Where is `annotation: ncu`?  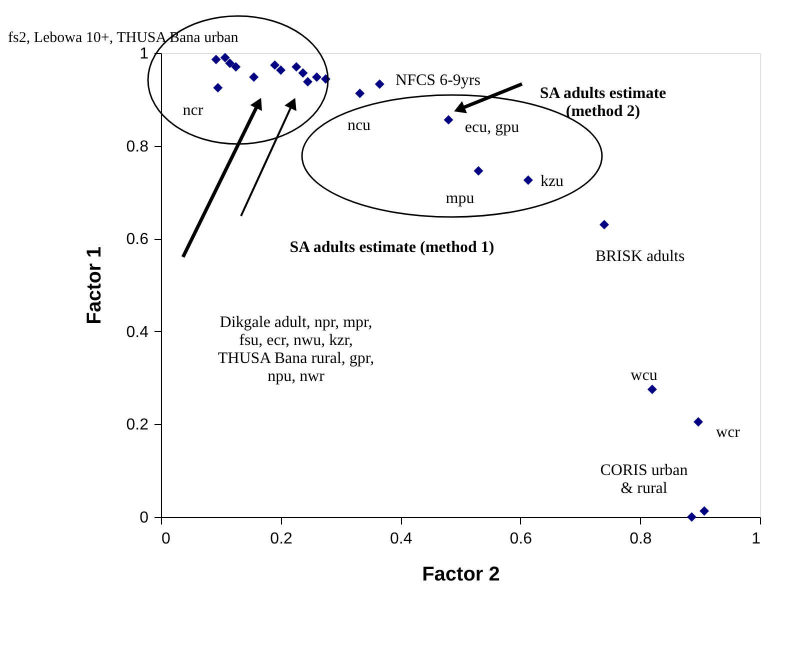
annotation: ncu is located at coordinates (359, 125).